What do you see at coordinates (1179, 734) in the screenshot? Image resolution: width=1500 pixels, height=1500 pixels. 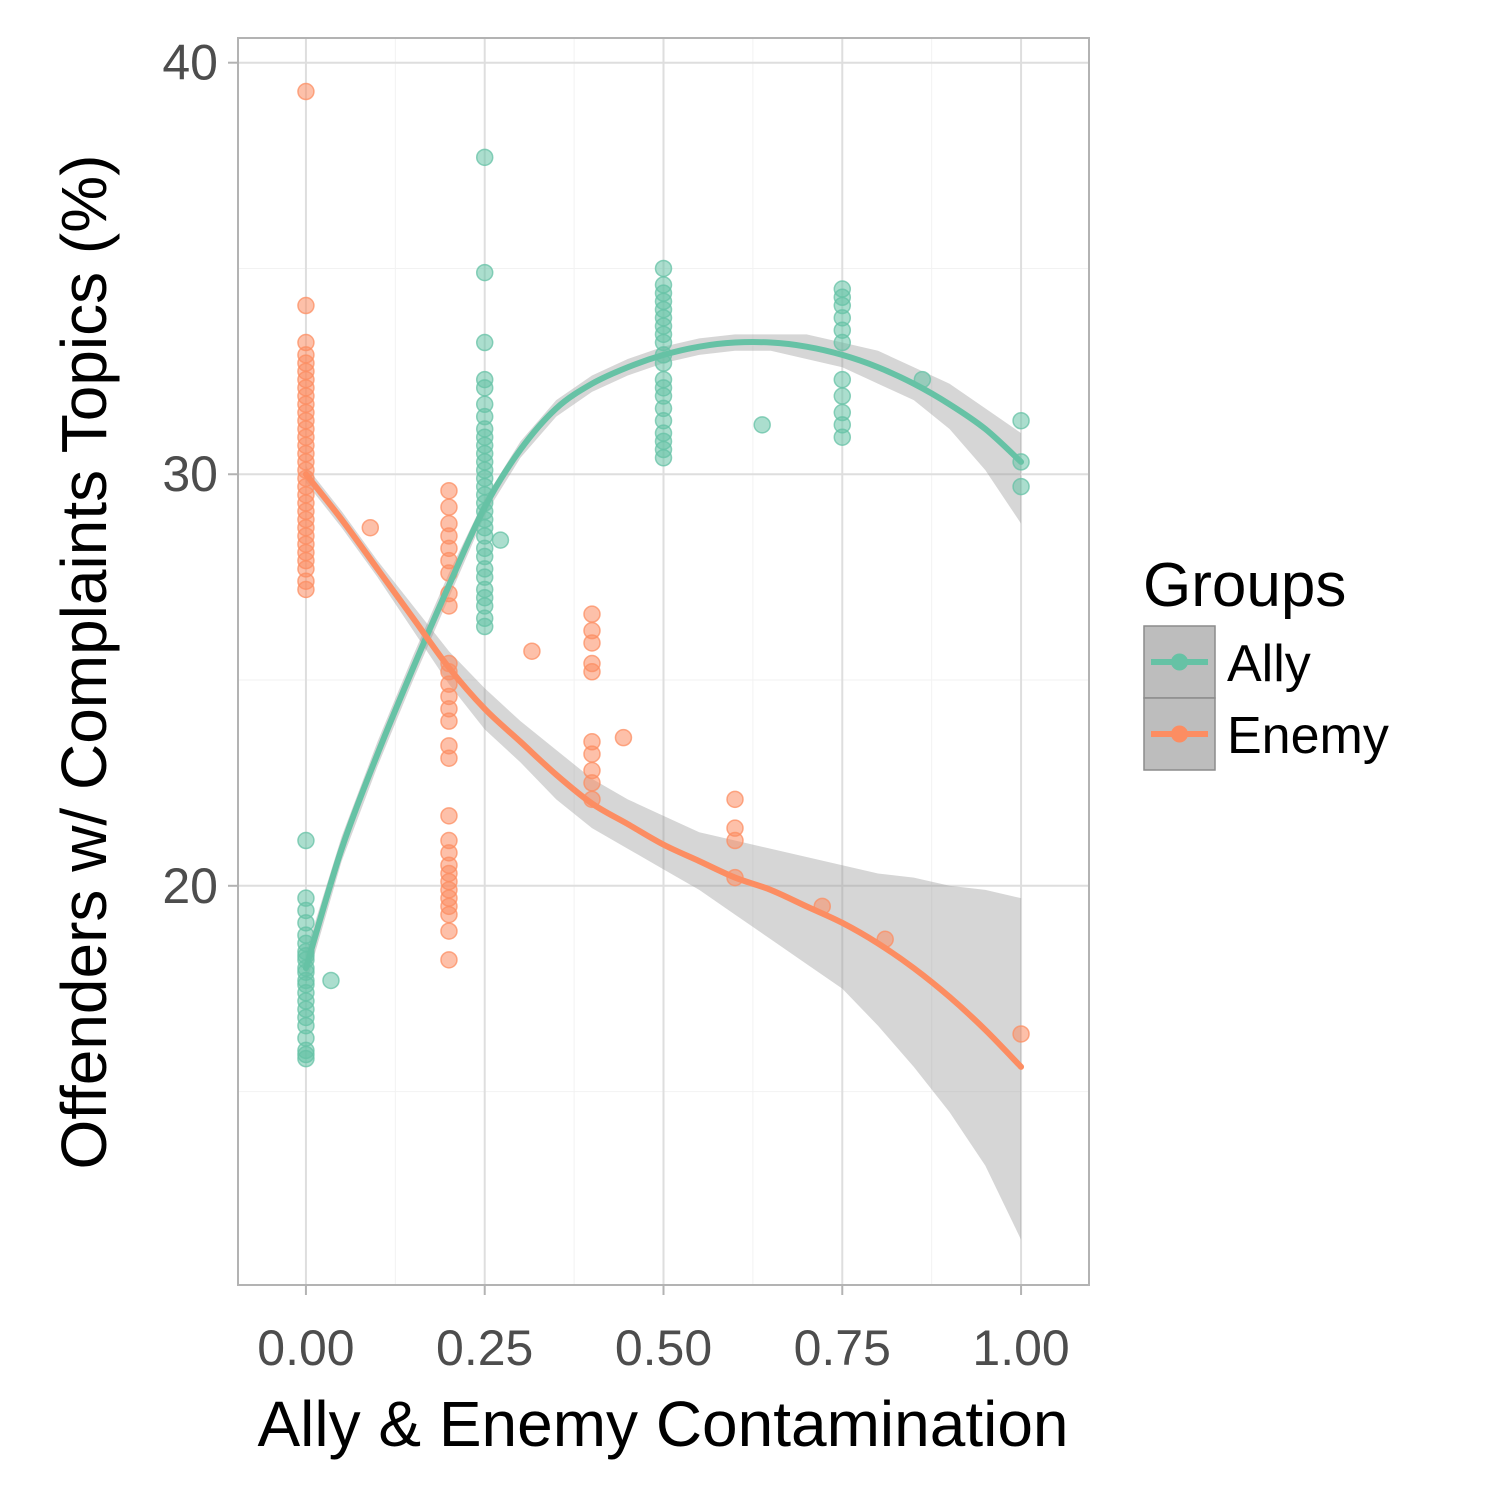 I see `legend-marker-enemy` at bounding box center [1179, 734].